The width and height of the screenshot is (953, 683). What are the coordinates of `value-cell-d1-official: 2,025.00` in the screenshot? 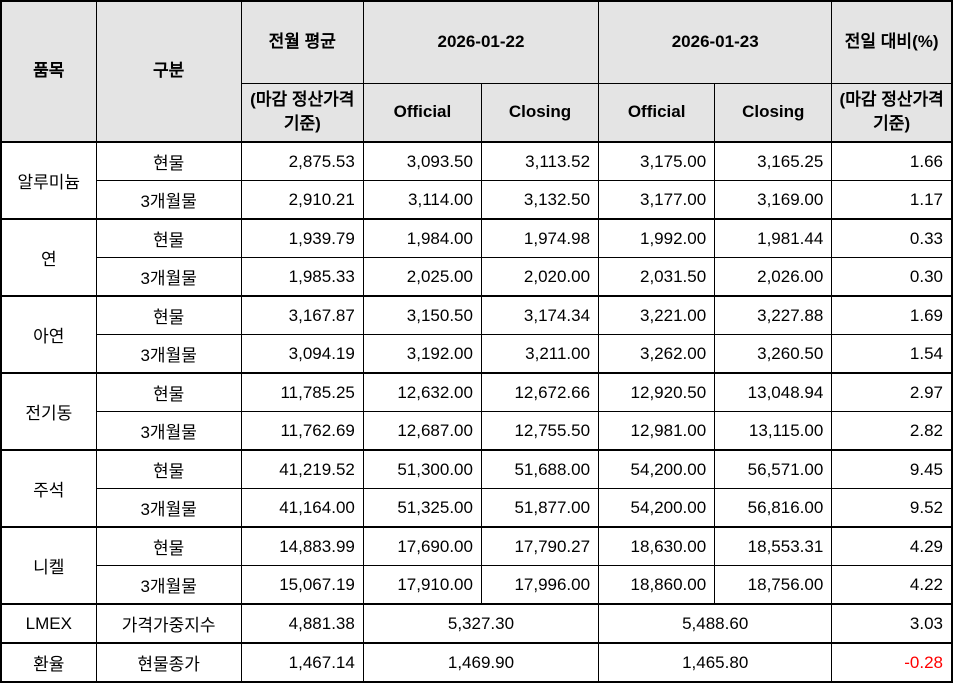 It's located at (422, 277).